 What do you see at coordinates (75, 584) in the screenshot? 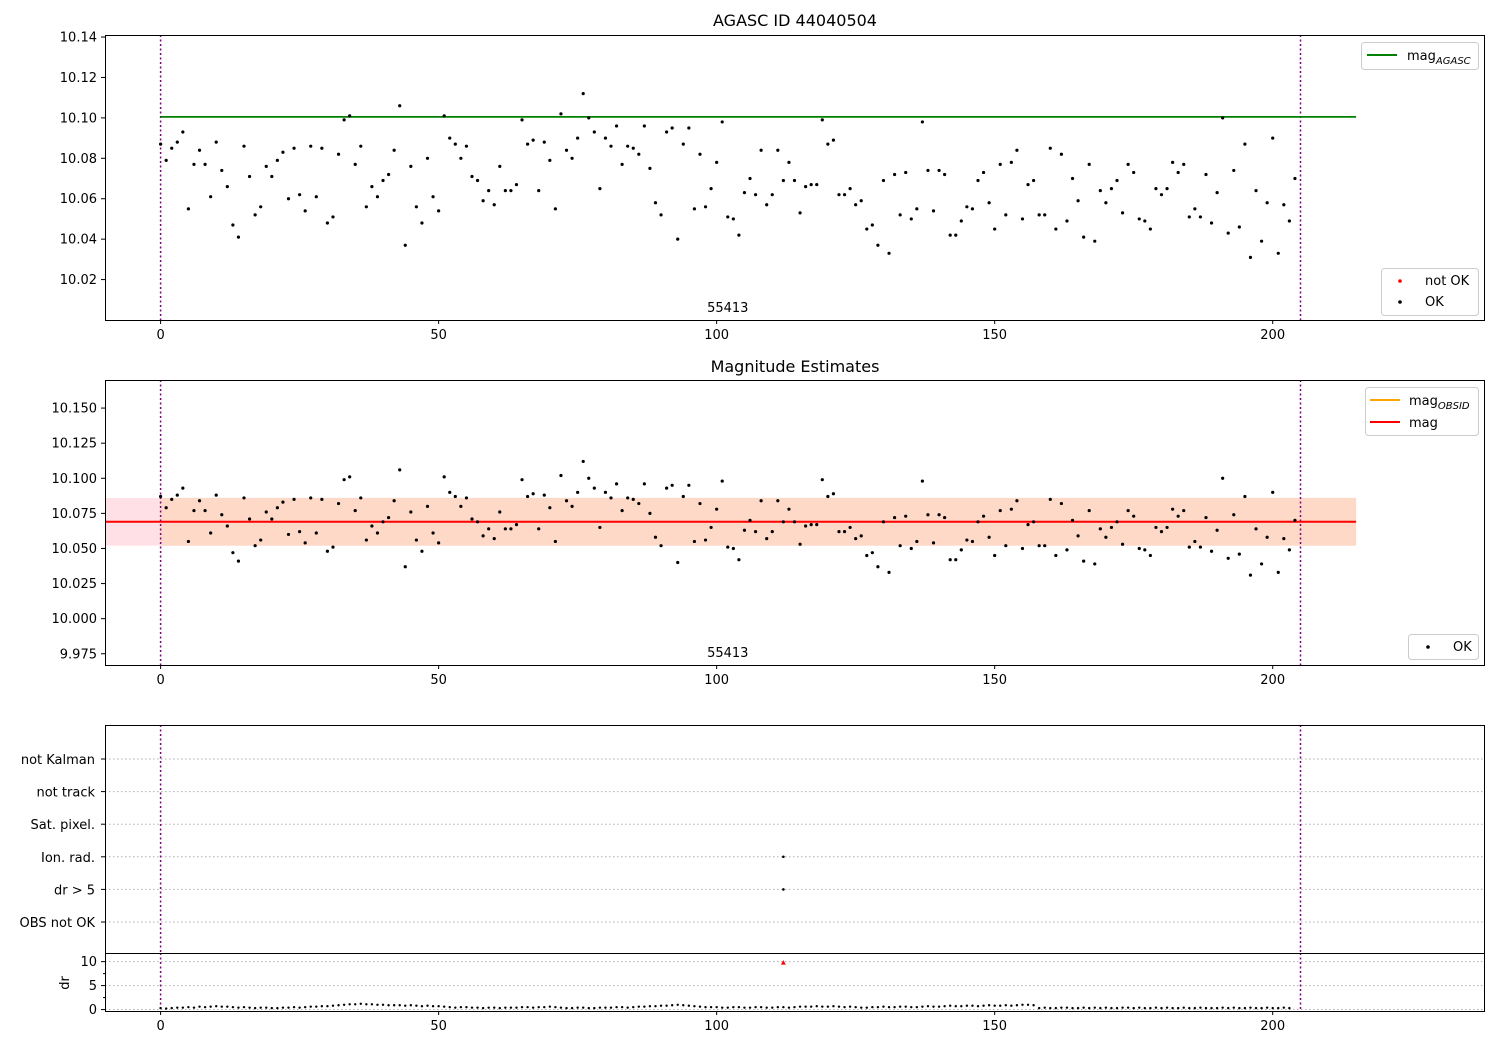
I see `panel2-ytick-label-10.025: 10.025` at bounding box center [75, 584].